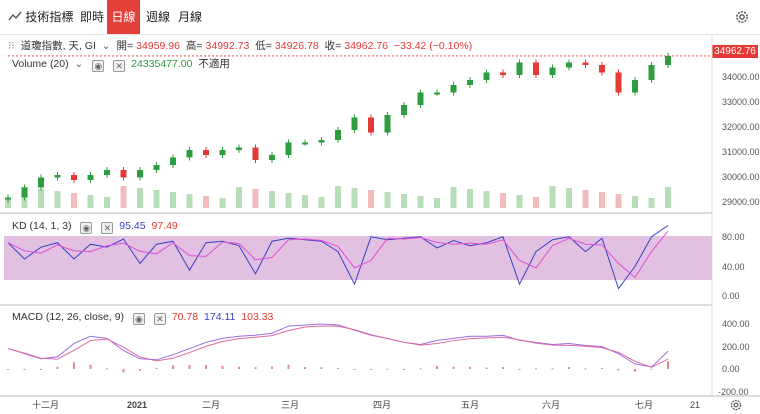 Image resolution: width=760 pixels, height=414 pixels. I want to click on toolbar-divider, so click(380, 34).